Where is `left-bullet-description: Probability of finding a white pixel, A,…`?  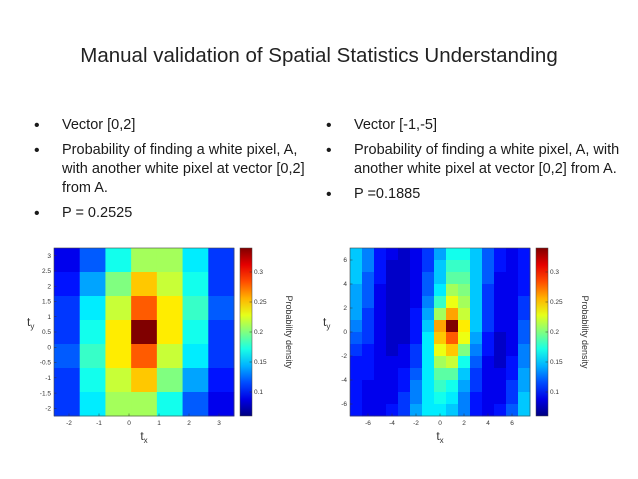
left-bullet-description: Probability of finding a white pixel, A,… is located at coordinates (170, 169).